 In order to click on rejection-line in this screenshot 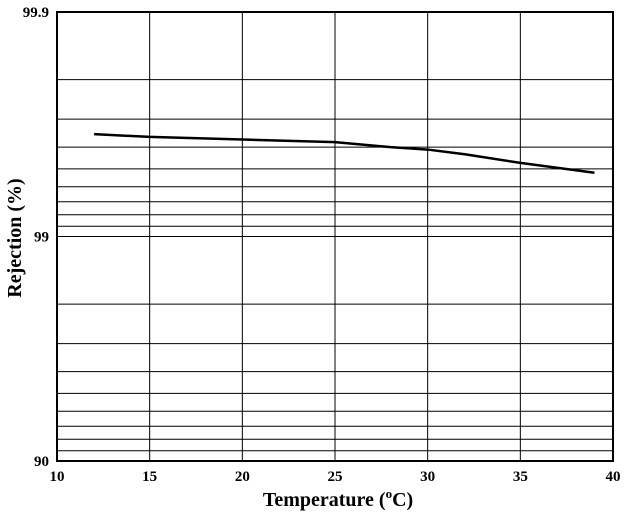, I will do `click(344, 153)`.